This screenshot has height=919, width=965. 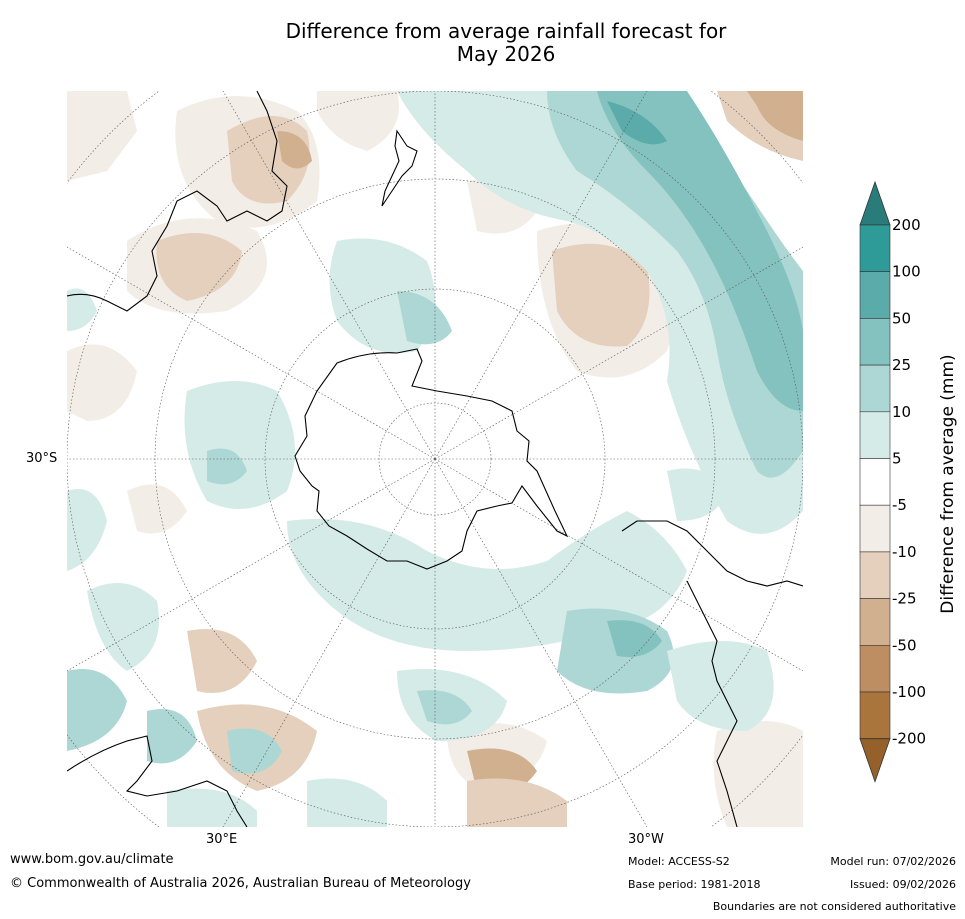 What do you see at coordinates (646, 839) in the screenshot?
I see `lon-label-30w: 30°W` at bounding box center [646, 839].